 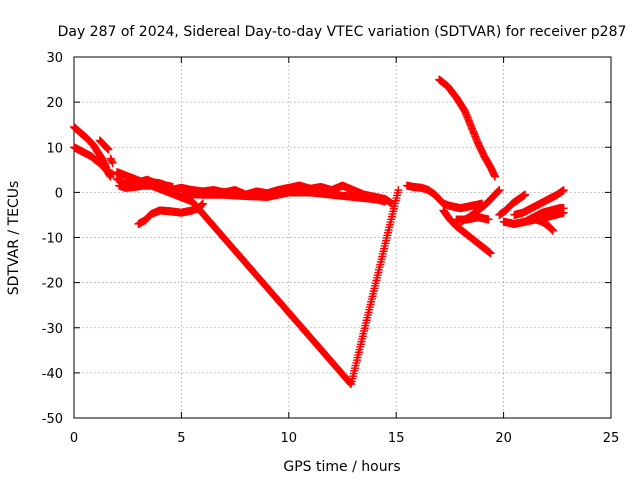 What do you see at coordinates (52, 284) in the screenshot?
I see `y-tick-label: -20` at bounding box center [52, 284].